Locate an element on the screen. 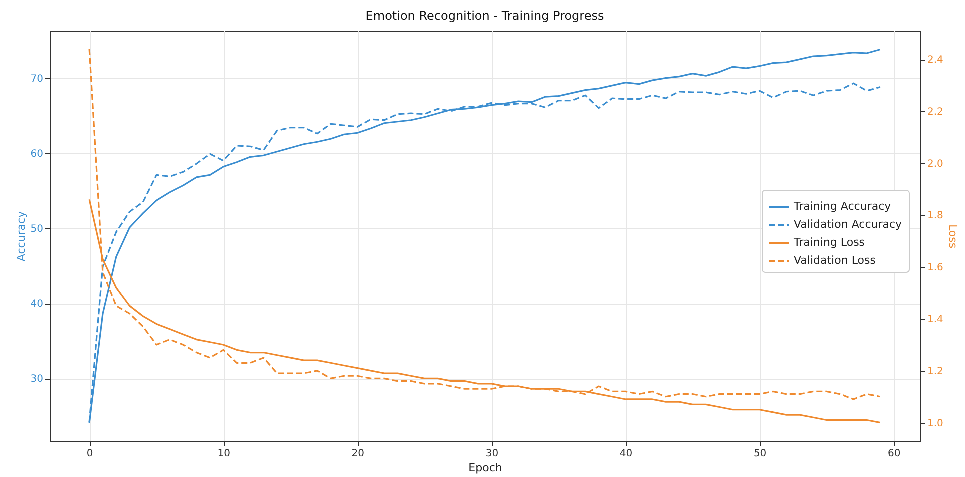  x-tick-label: 10 is located at coordinates (224, 454).